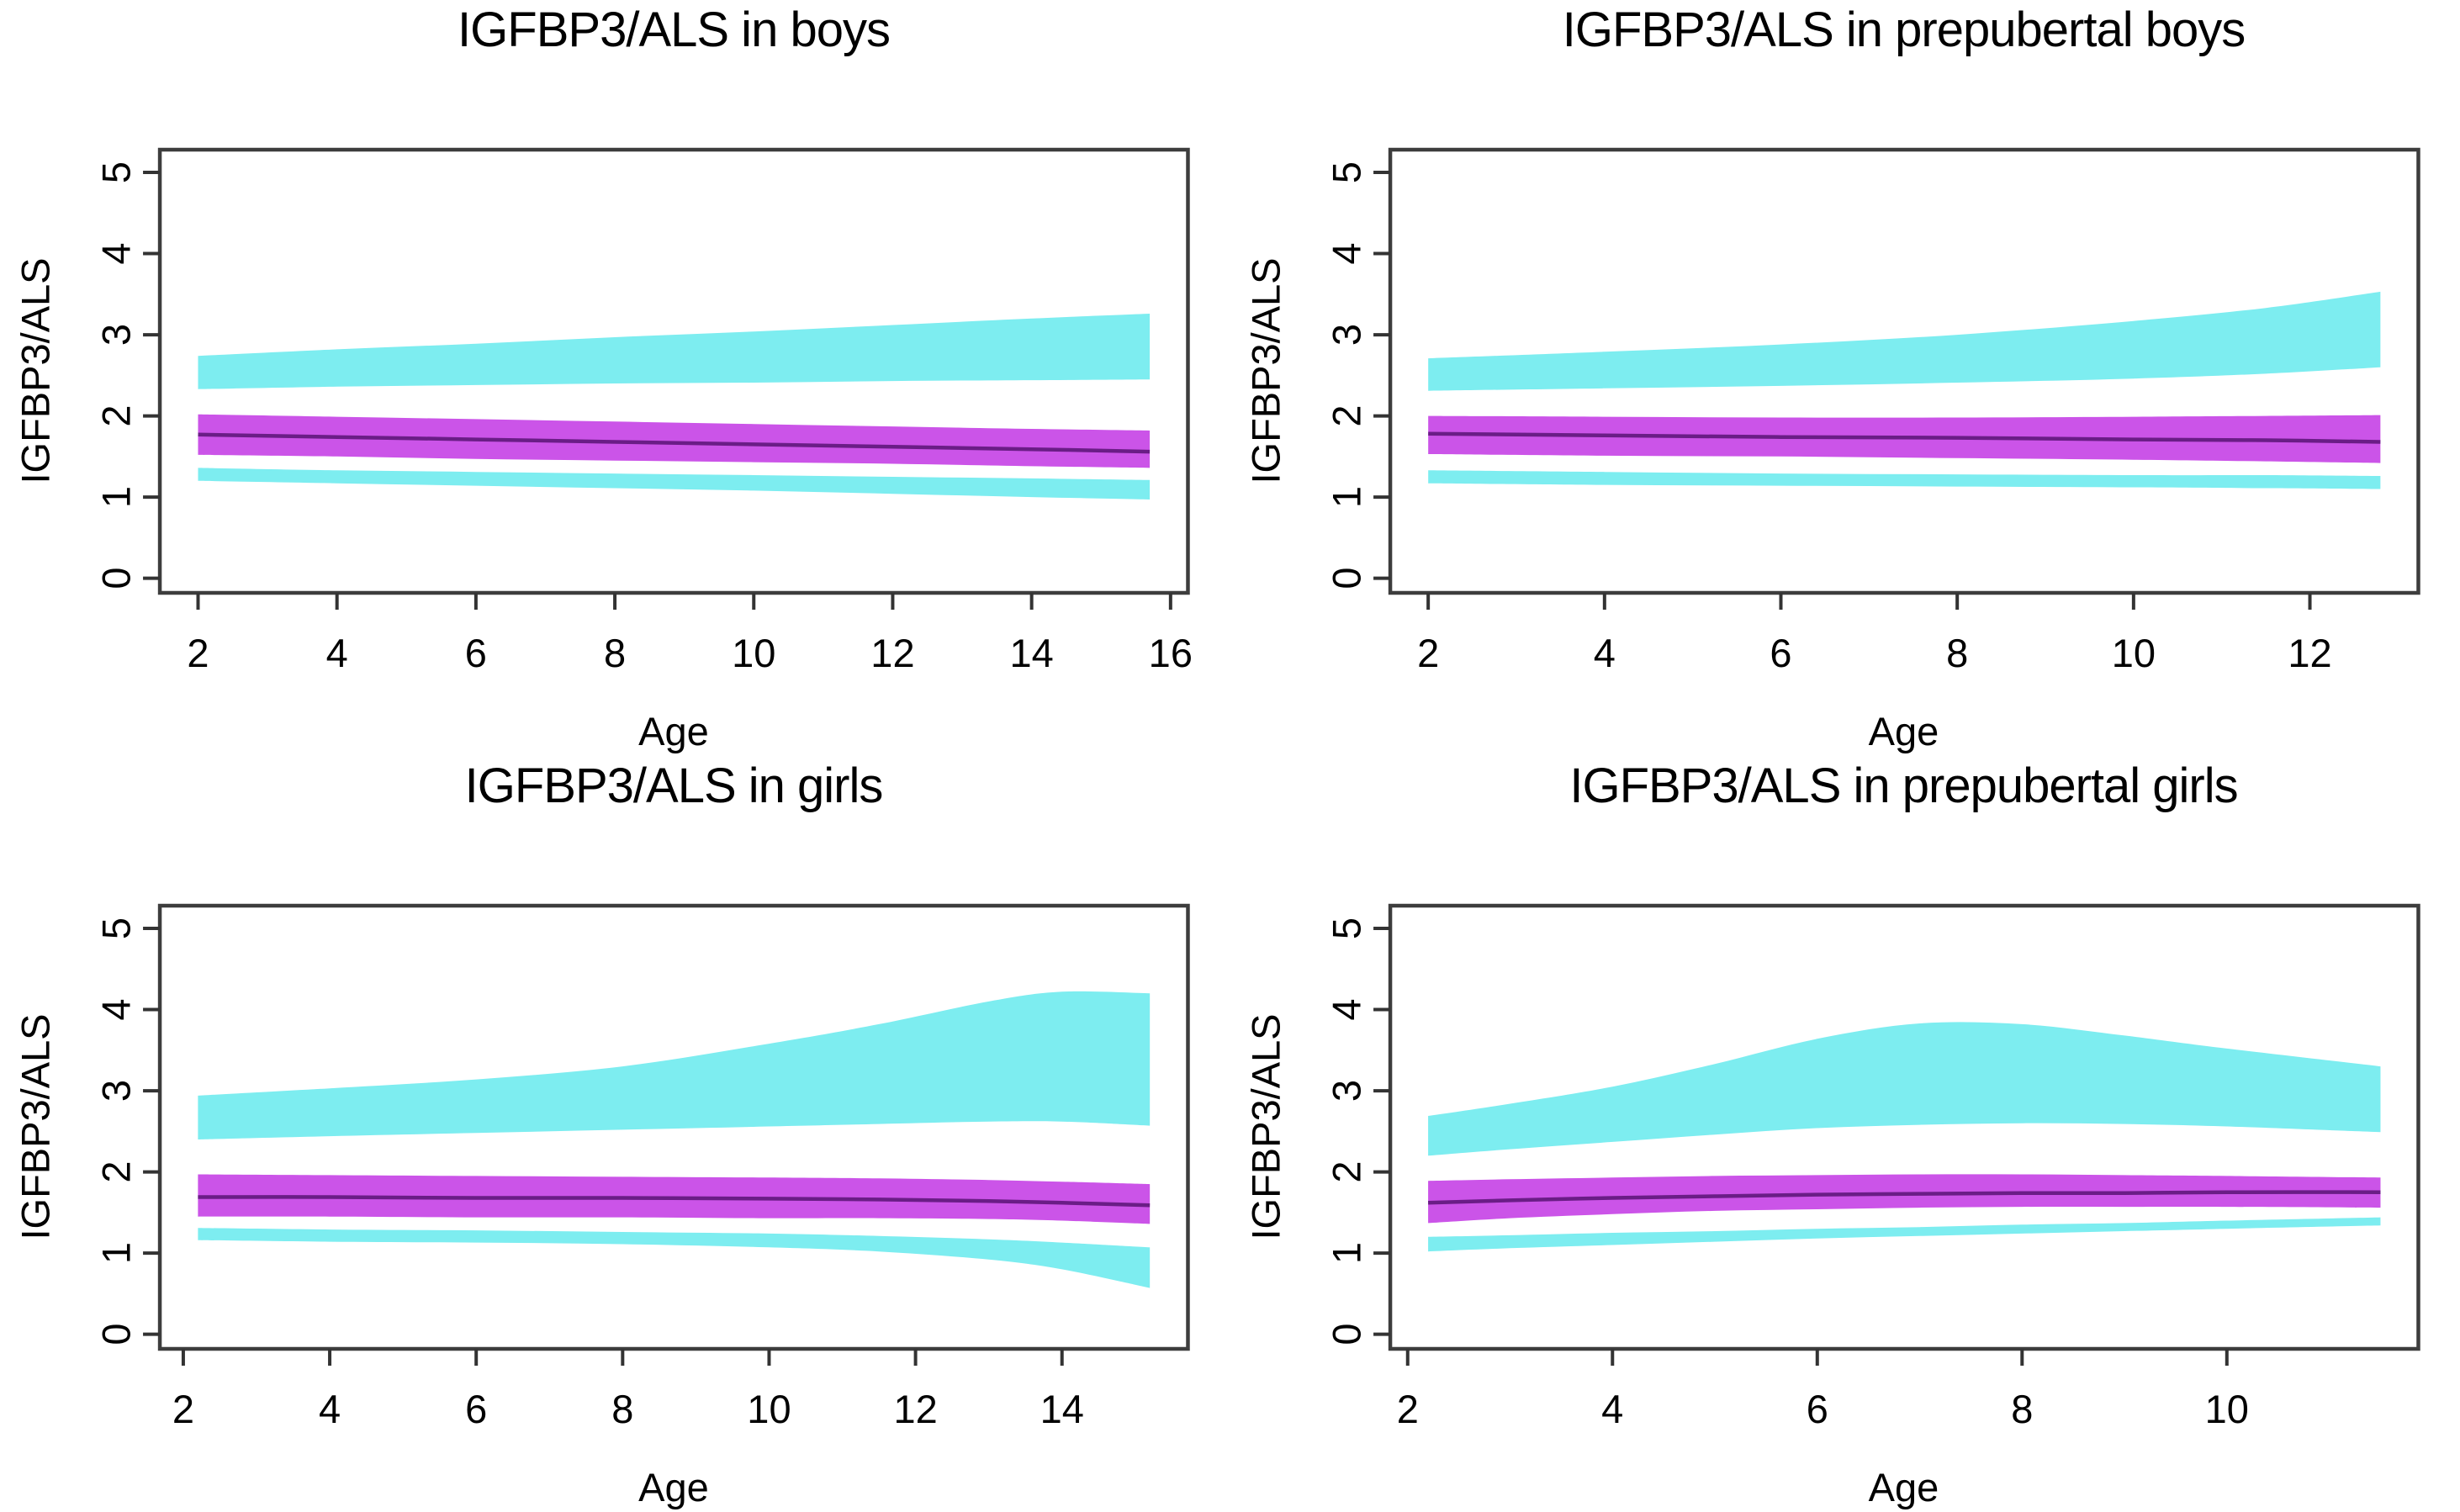 This screenshot has width=2460, height=1512. Describe the element at coordinates (1903, 786) in the screenshot. I see `chart-title-prepubertal-girls: IGFBP3/ALS in prepubertal girls` at that location.